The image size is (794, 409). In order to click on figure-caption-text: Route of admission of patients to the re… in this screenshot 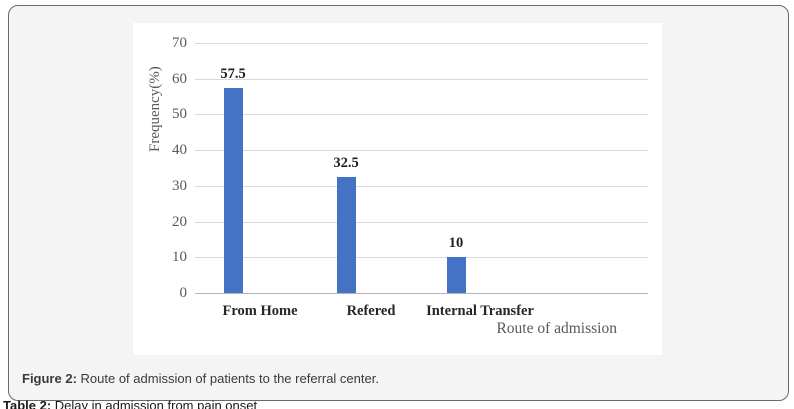, I will do `click(227, 378)`.